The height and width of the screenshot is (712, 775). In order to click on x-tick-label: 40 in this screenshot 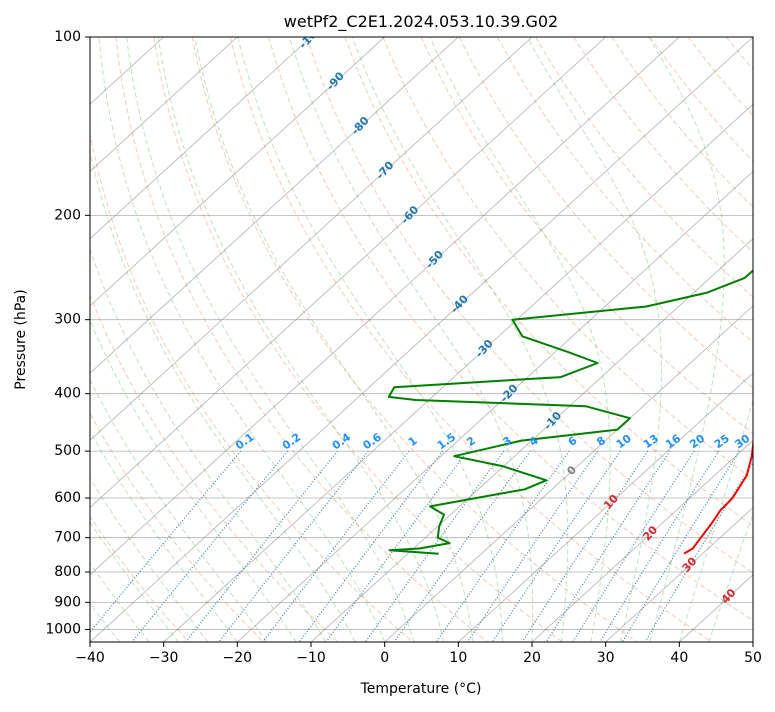, I will do `click(679, 658)`.